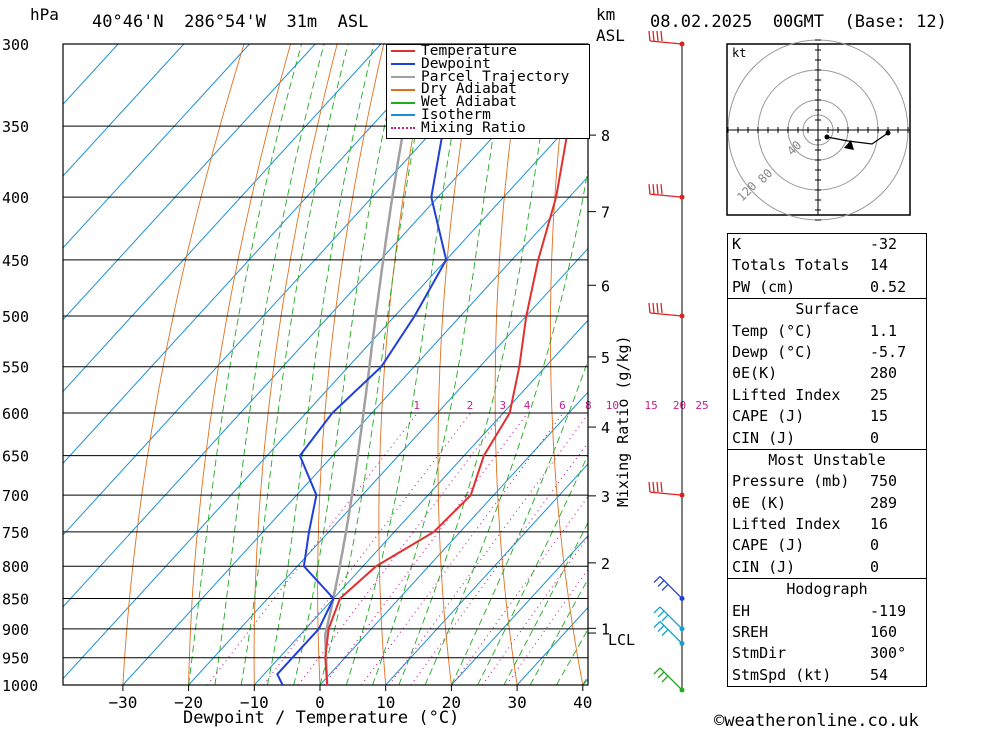  What do you see at coordinates (884, 373) in the screenshot?
I see `index-value: 280` at bounding box center [884, 373].